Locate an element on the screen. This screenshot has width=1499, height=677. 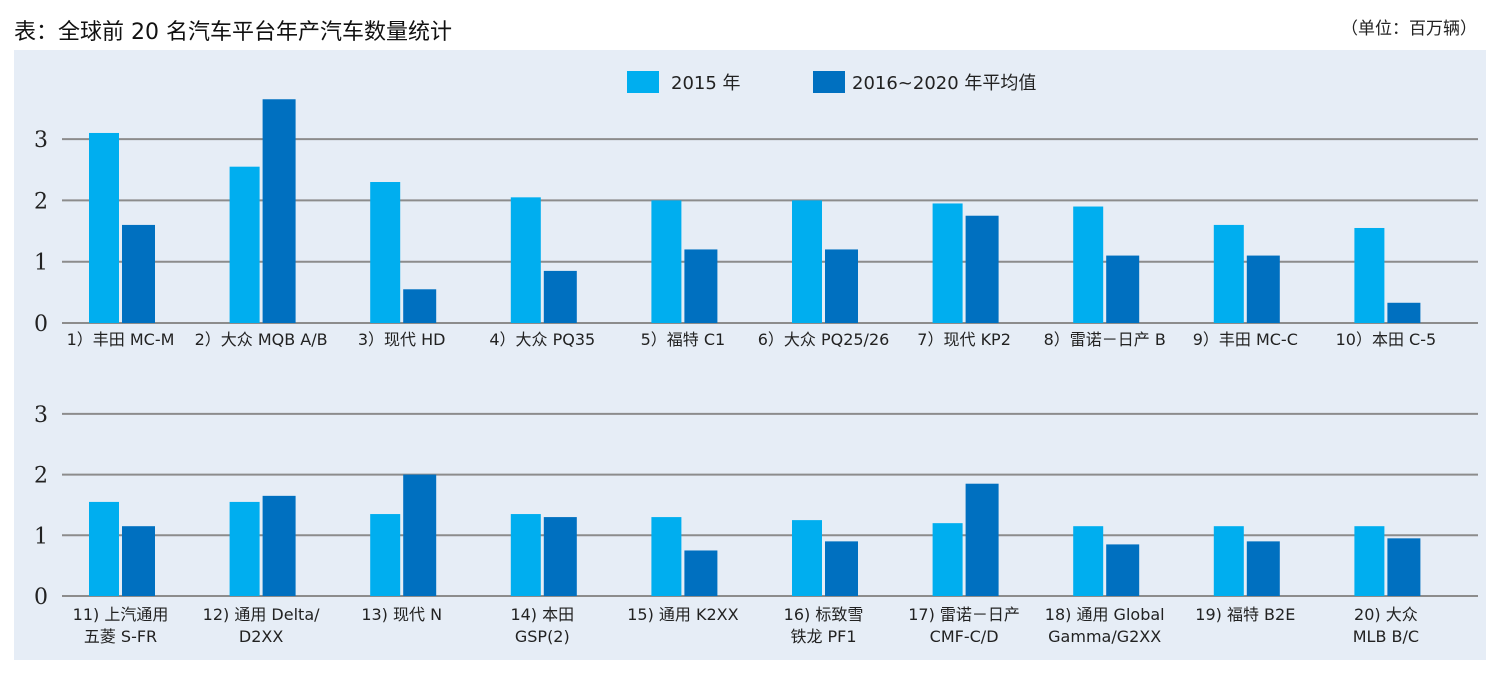
legend-swatch-2015 is located at coordinates (643, 82).